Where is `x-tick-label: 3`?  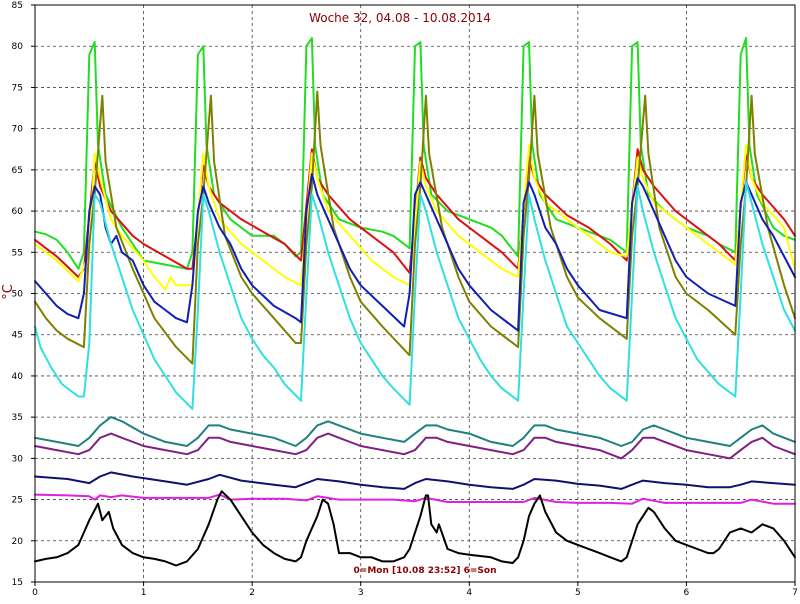
x-tick-label: 3 is located at coordinates (361, 593).